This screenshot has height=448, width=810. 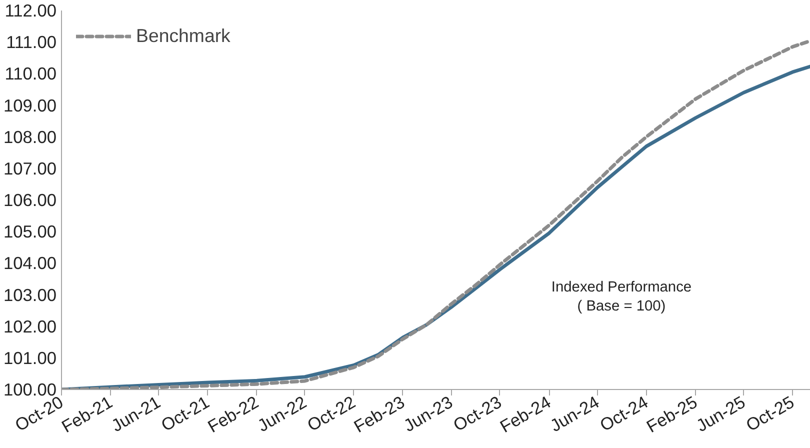 What do you see at coordinates (621, 296) in the screenshot?
I see `annotation: Indexed Performance ( Base = 100)` at bounding box center [621, 296].